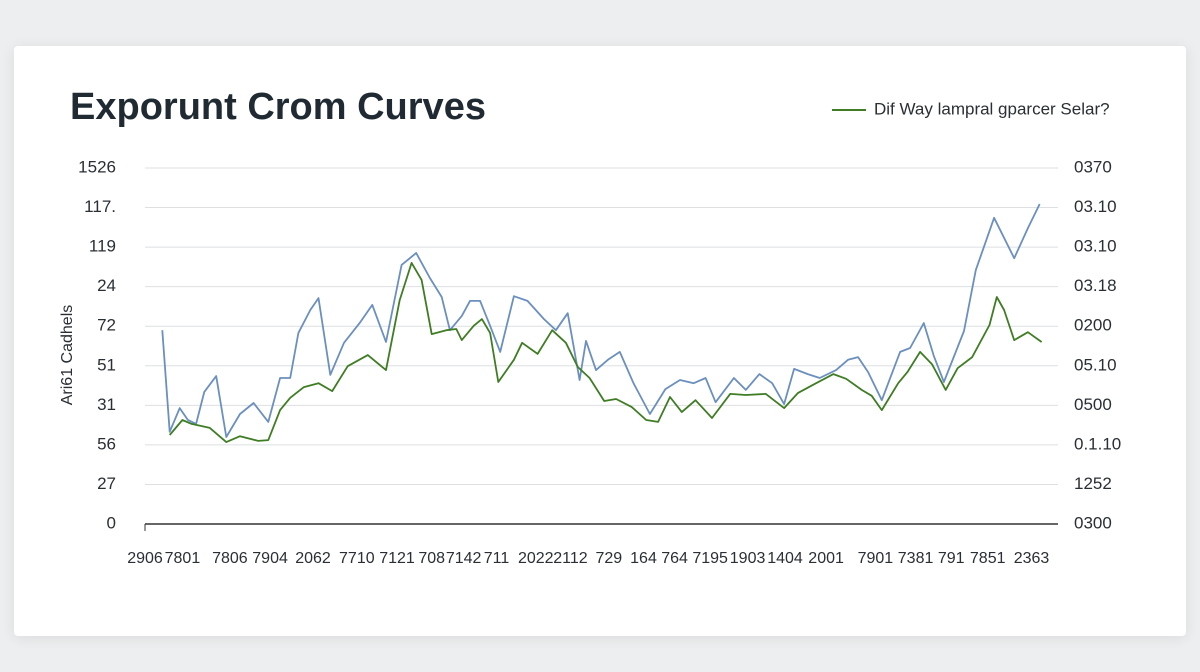 Image resolution: width=1200 pixels, height=672 pixels. Describe the element at coordinates (992, 108) in the screenshot. I see `legend-label: Dif Way lampral gparcer Selar?` at that location.